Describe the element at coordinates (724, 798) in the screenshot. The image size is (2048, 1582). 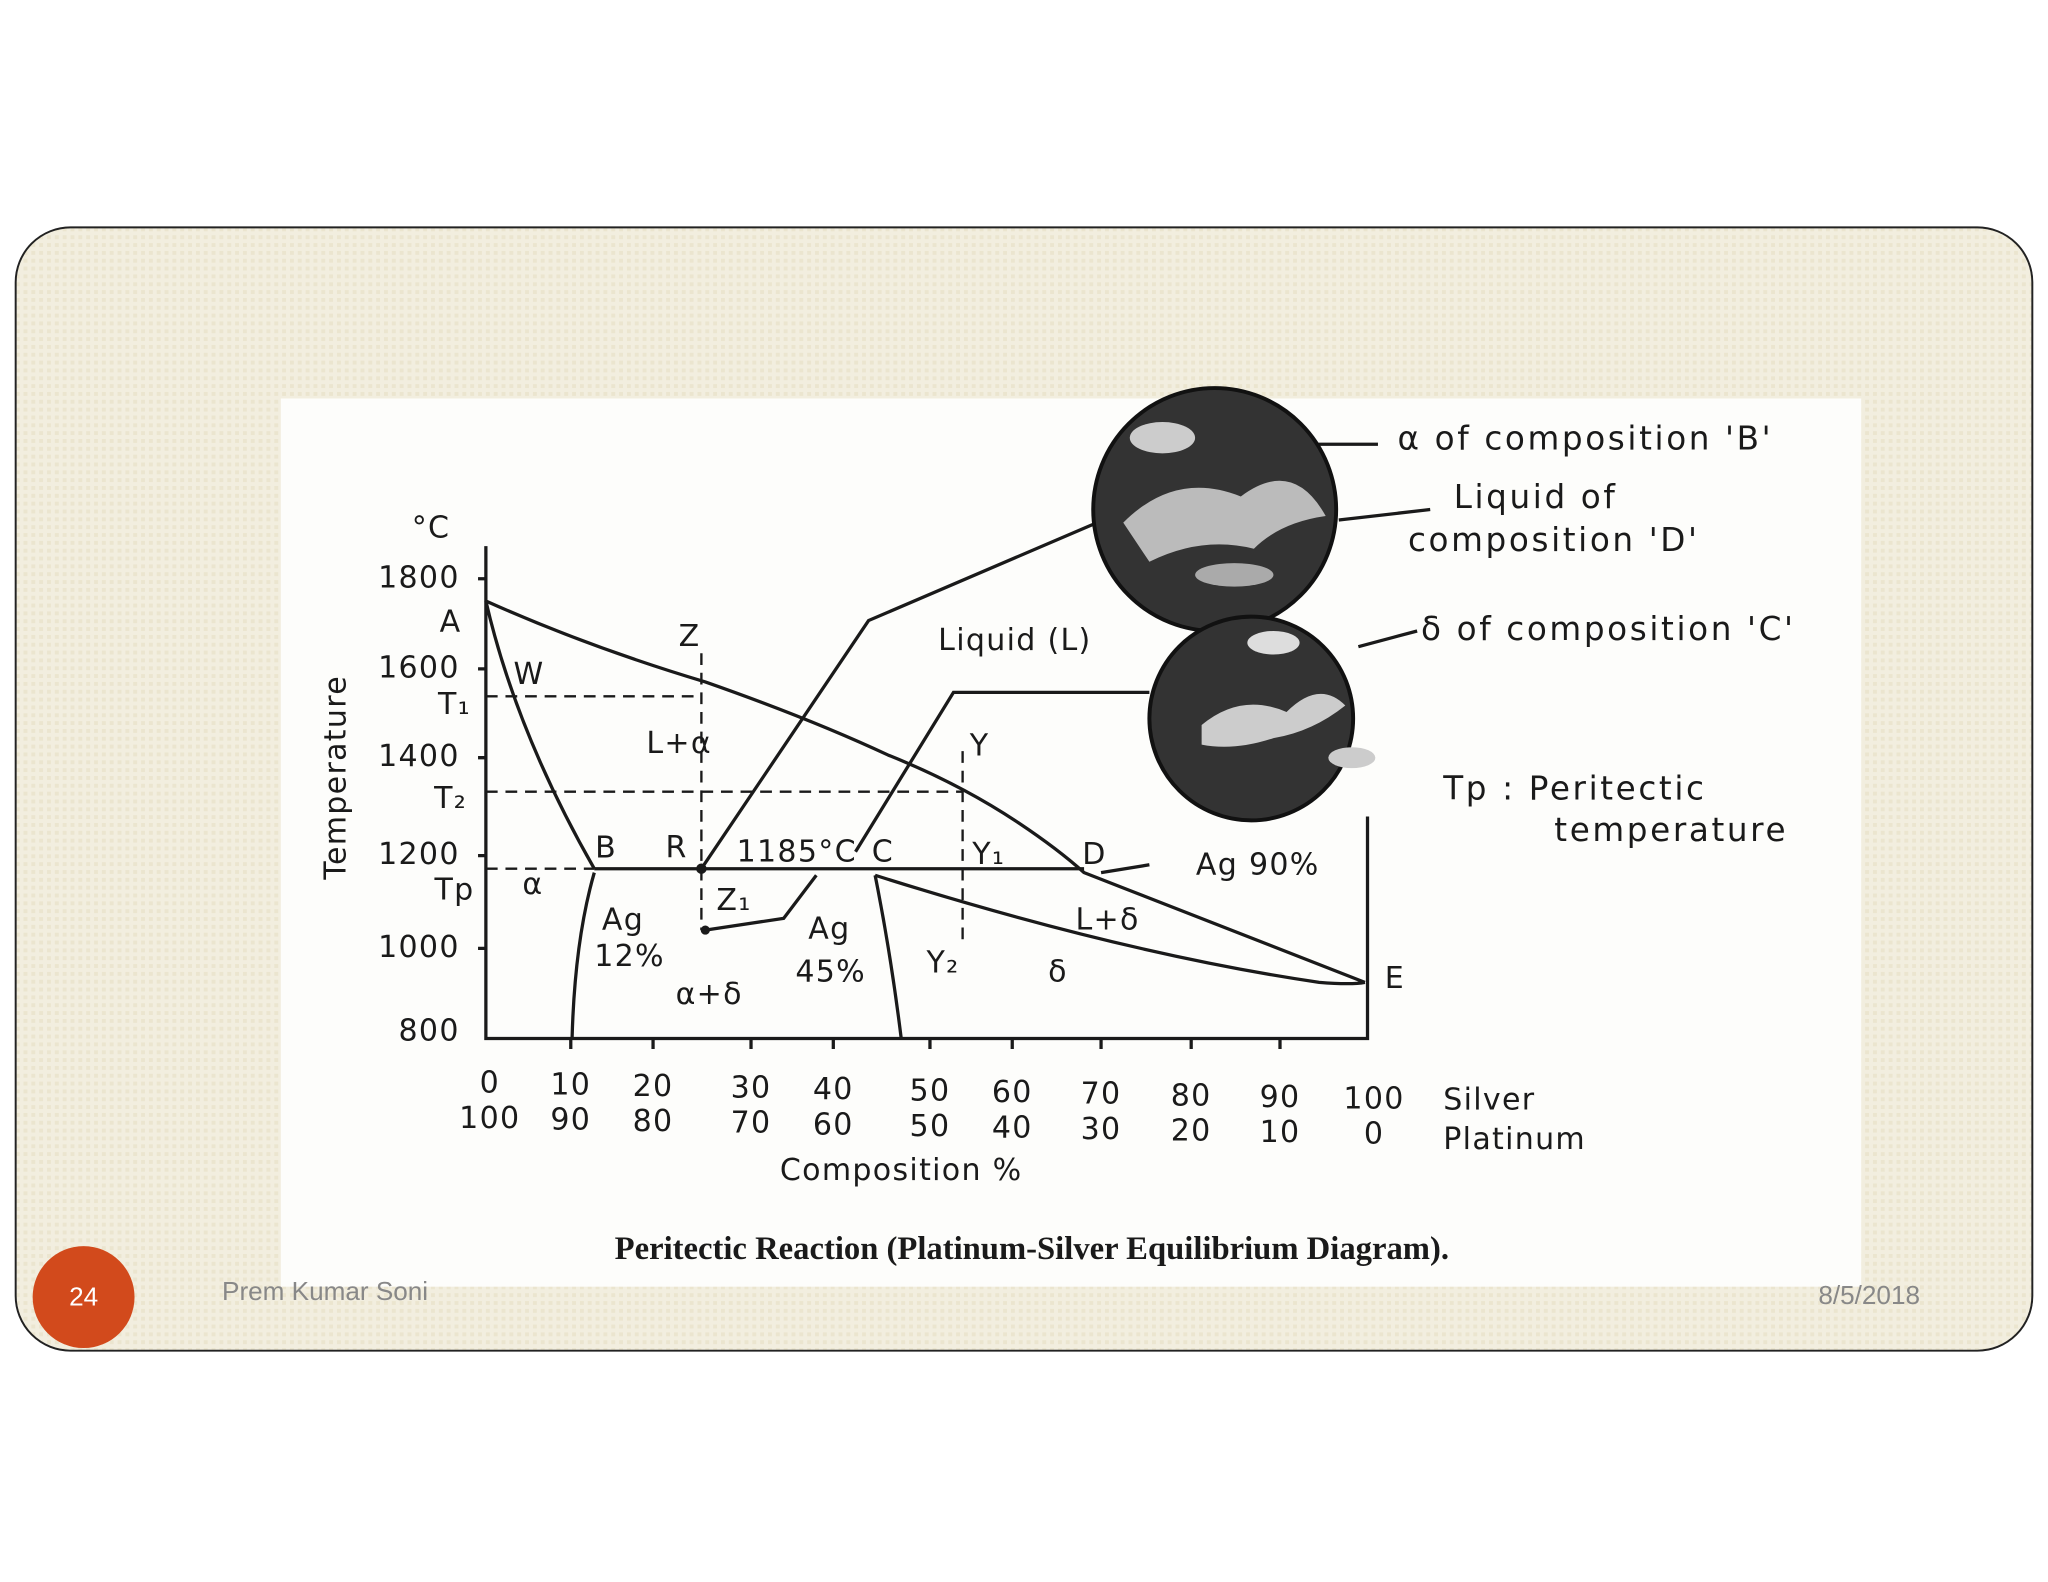
I see `guide-lines` at that location.